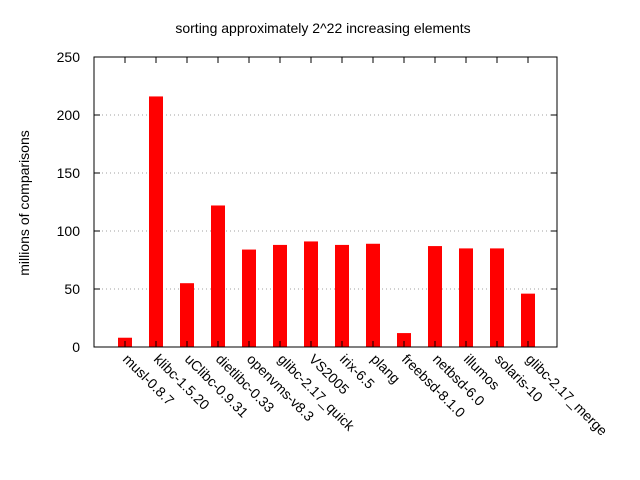 The image size is (640, 480). What do you see at coordinates (69, 173) in the screenshot?
I see `y-tick-label: 150` at bounding box center [69, 173].